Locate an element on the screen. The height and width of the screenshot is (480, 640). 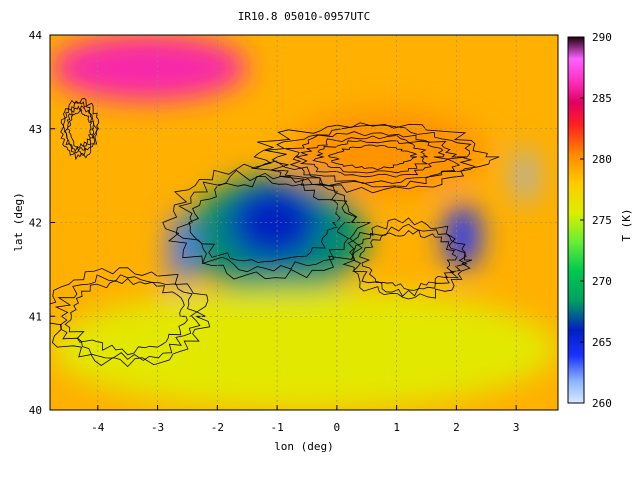
colorbar-tick-label: 285 is located at coordinates (602, 98).